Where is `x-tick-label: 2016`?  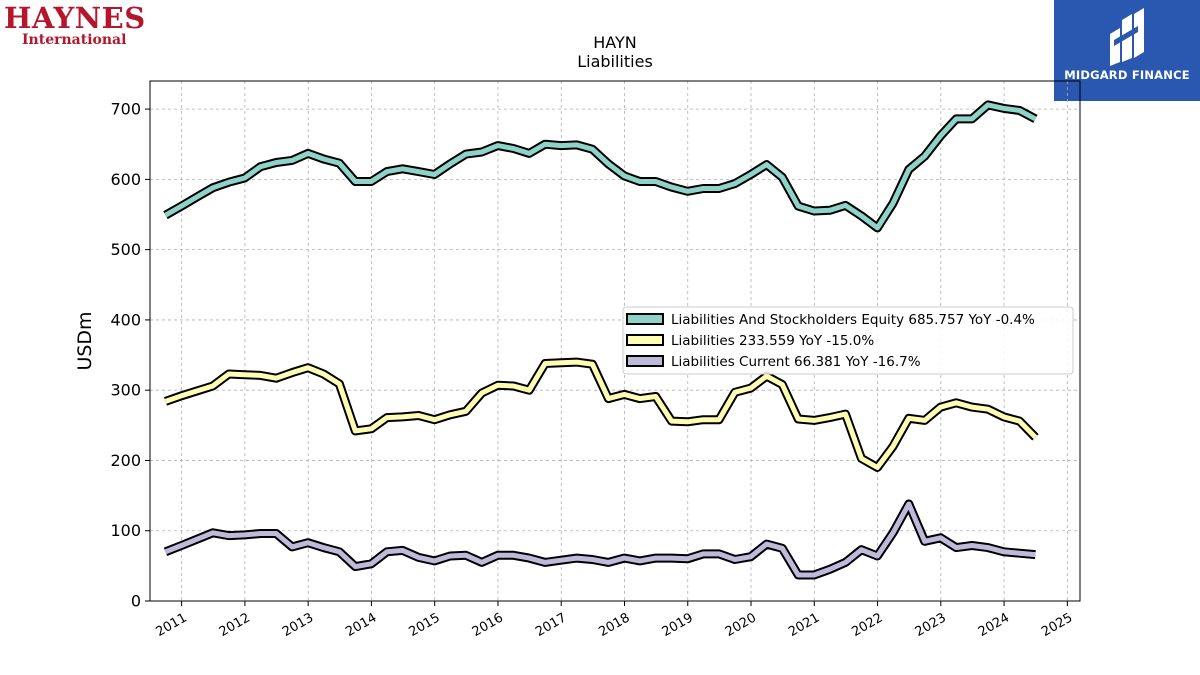 x-tick-label: 2016 is located at coordinates (488, 625).